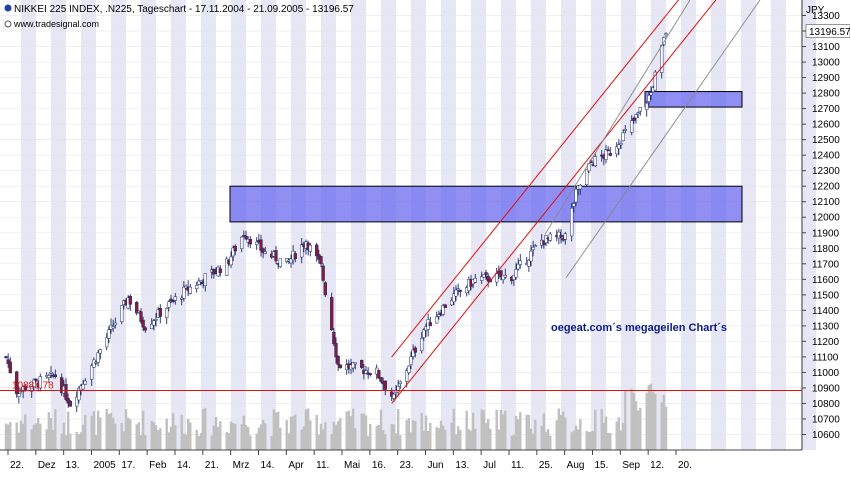 The image size is (850, 479). I want to click on last-value-label: 13196.57, so click(829, 32).